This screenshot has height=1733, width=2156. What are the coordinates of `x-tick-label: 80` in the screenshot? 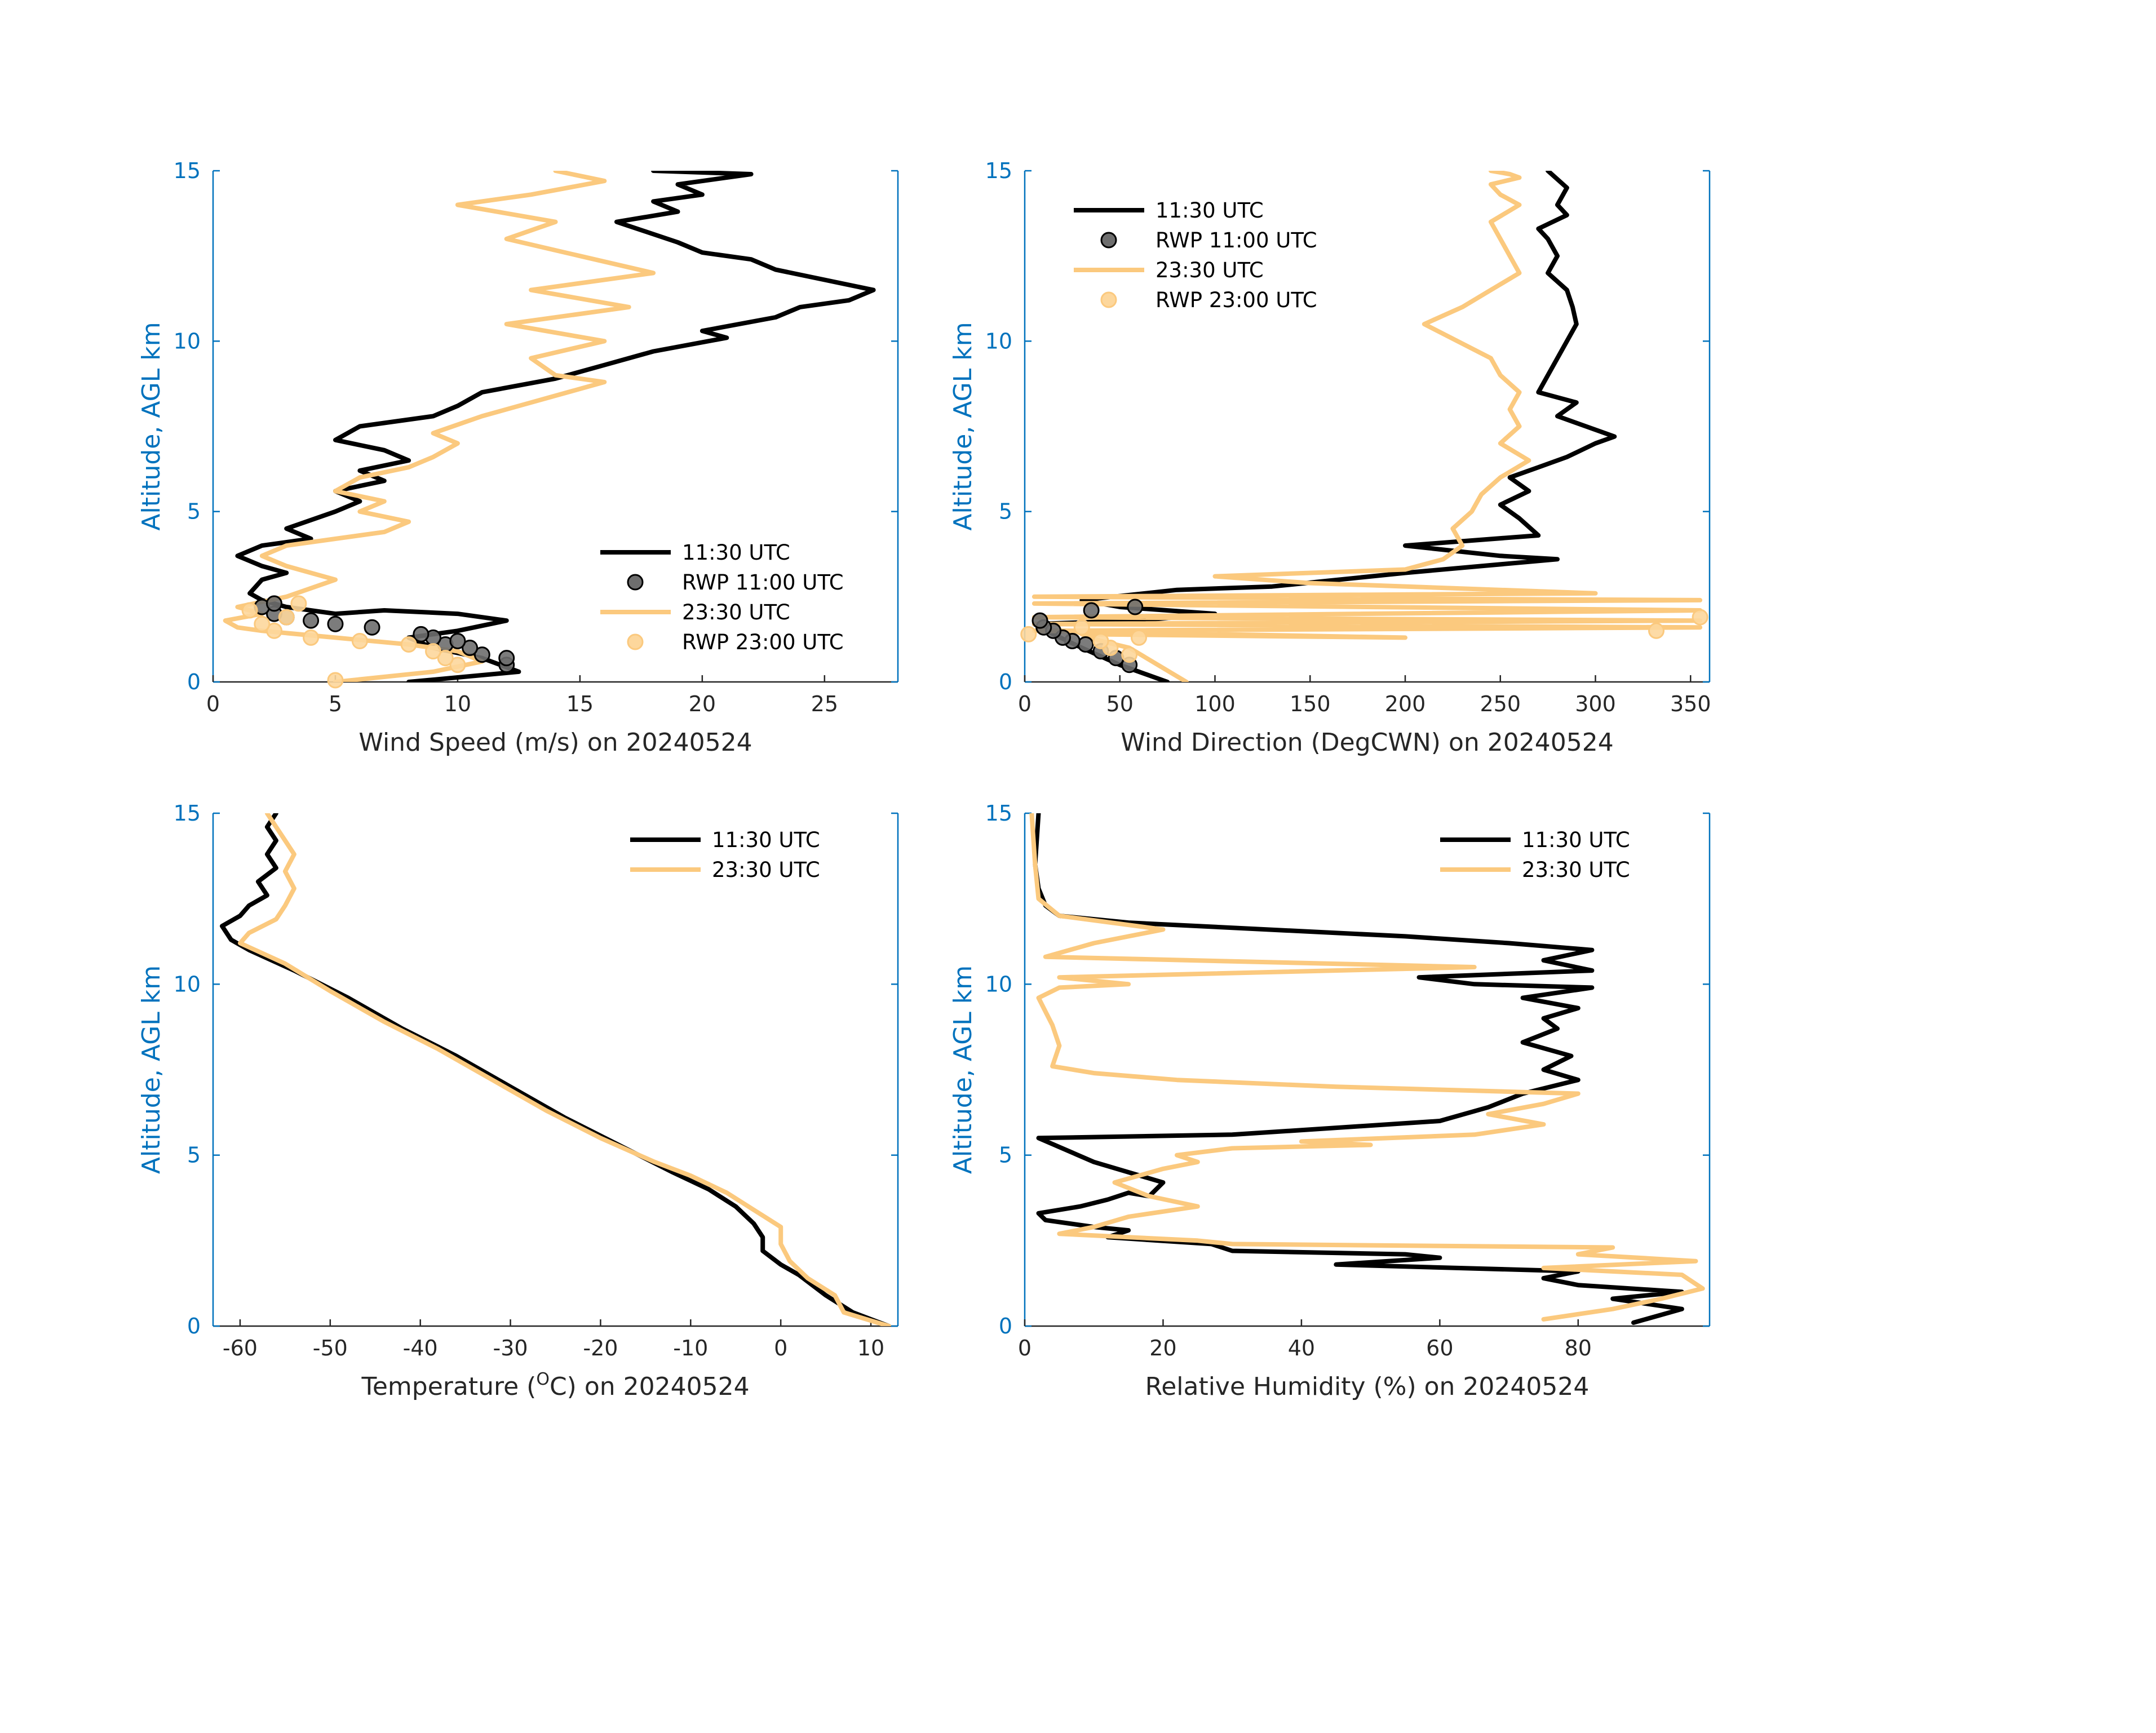 It's located at (1579, 1348).